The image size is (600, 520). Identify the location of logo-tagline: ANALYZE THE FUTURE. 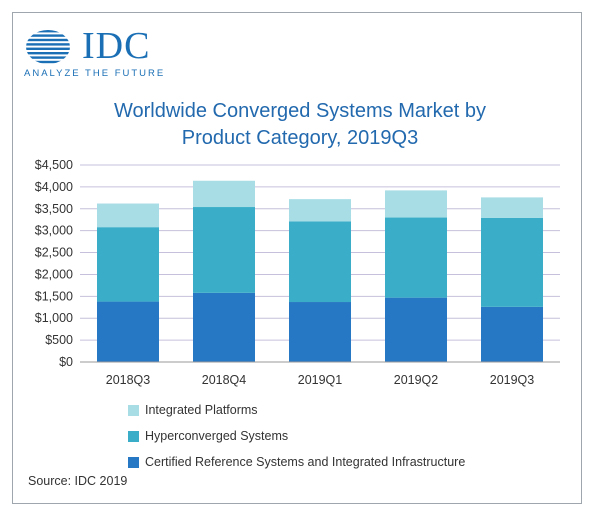
(95, 73).